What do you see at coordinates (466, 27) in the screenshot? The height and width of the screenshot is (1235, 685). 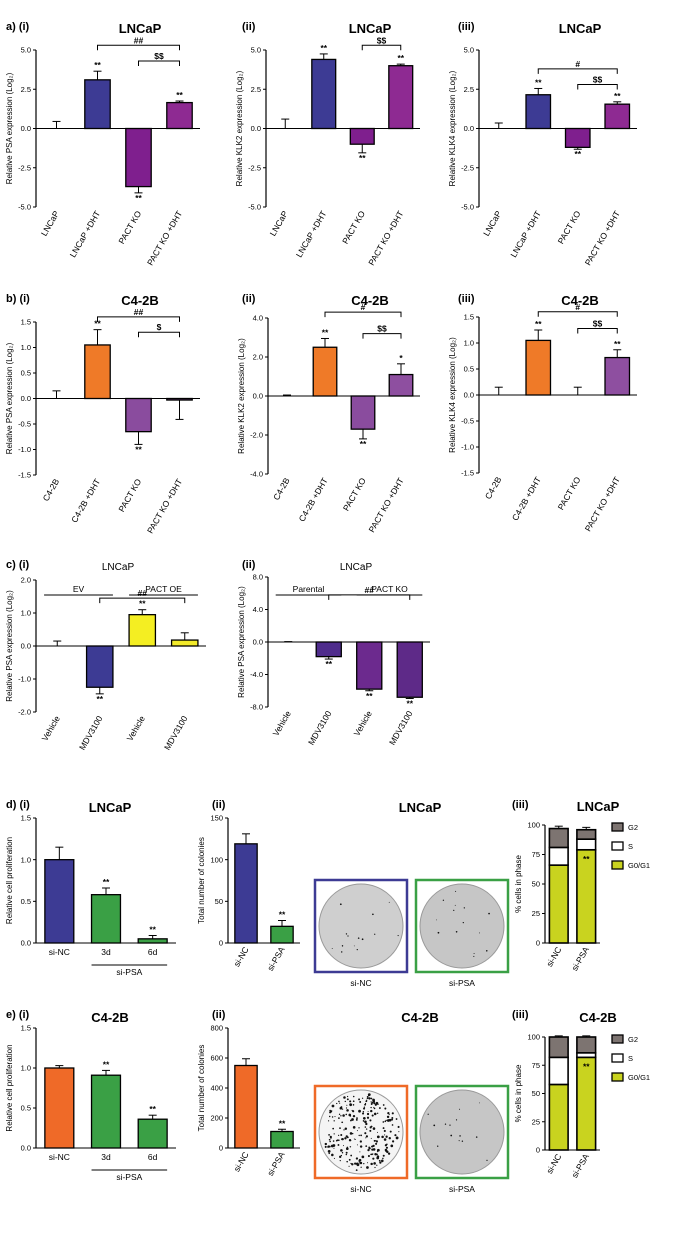 I see `panel-label: (iii)` at bounding box center [466, 27].